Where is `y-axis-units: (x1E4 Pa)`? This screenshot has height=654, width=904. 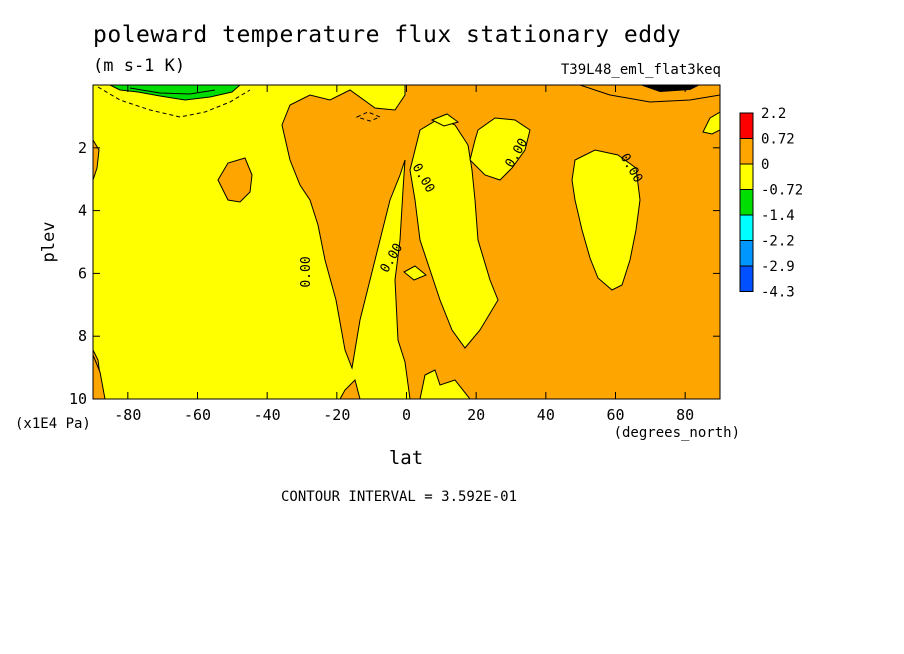 y-axis-units: (x1E4 Pa) is located at coordinates (53, 424).